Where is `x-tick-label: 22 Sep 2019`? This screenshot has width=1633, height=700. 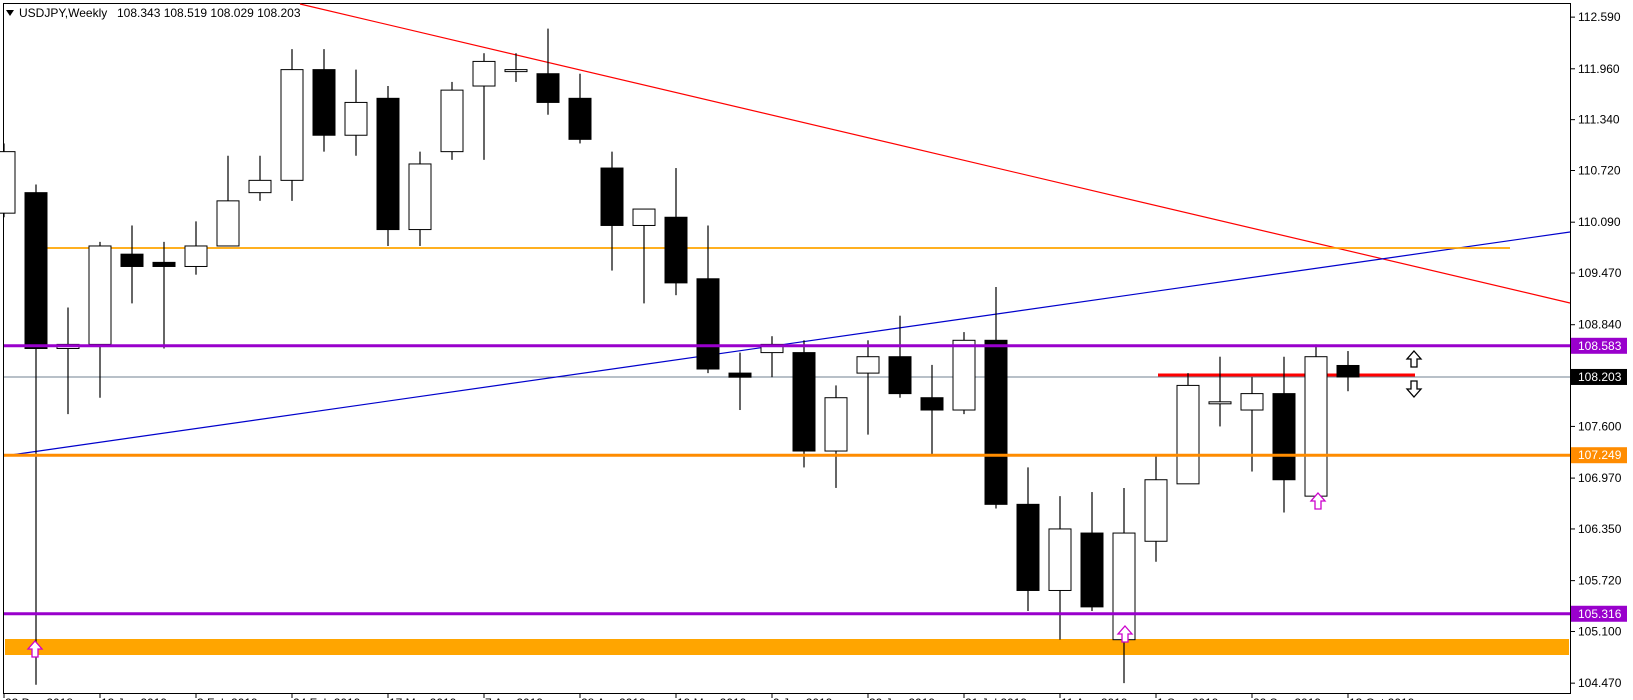
x-tick-label: 22 Sep 2019 is located at coordinates (1287, 698).